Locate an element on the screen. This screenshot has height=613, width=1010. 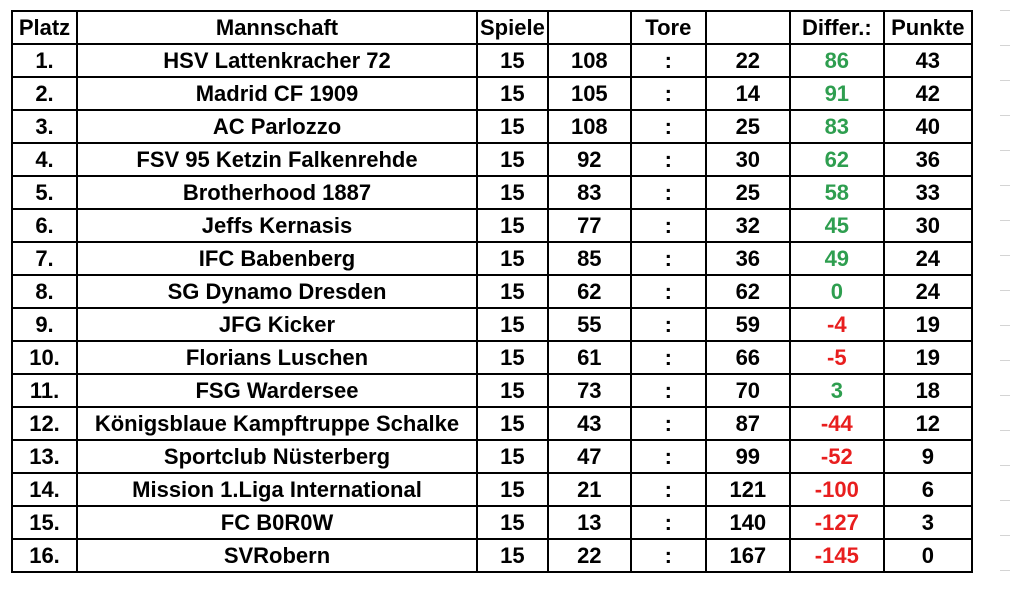
cell-team: FC B0R0W is located at coordinates (277, 522).